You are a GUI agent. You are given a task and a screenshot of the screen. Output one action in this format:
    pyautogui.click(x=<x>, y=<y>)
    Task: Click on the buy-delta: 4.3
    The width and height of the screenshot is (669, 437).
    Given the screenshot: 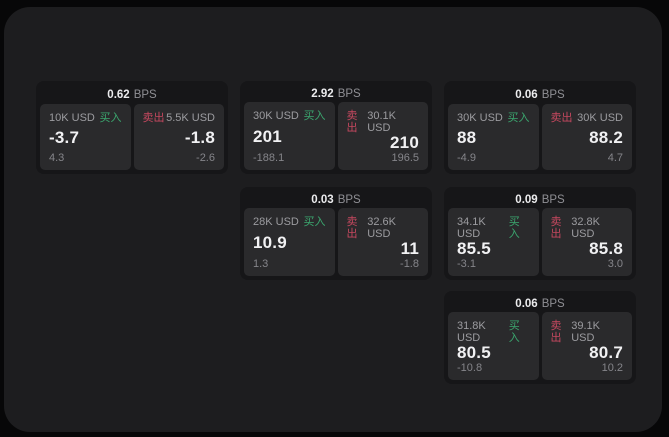 What is the action you would take?
    pyautogui.click(x=57, y=158)
    